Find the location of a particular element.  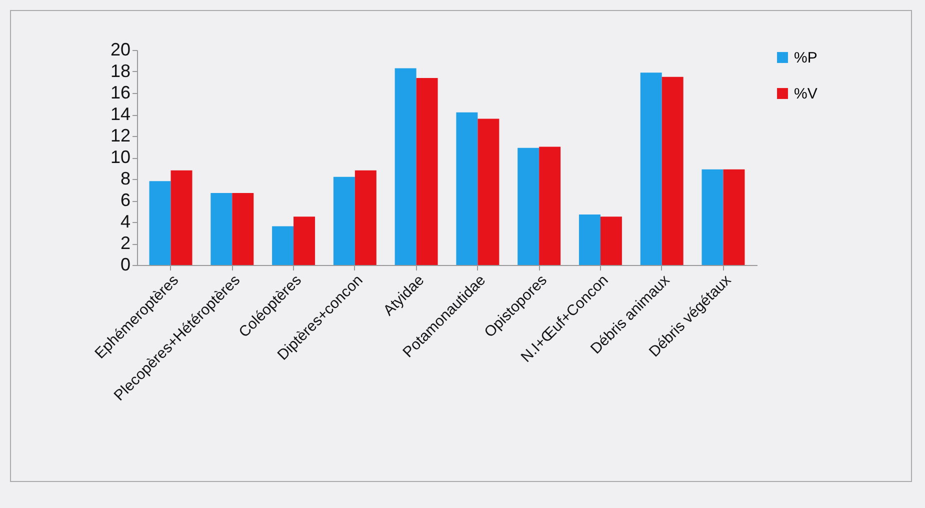

y-tick-label: 0 is located at coordinates (125, 264).